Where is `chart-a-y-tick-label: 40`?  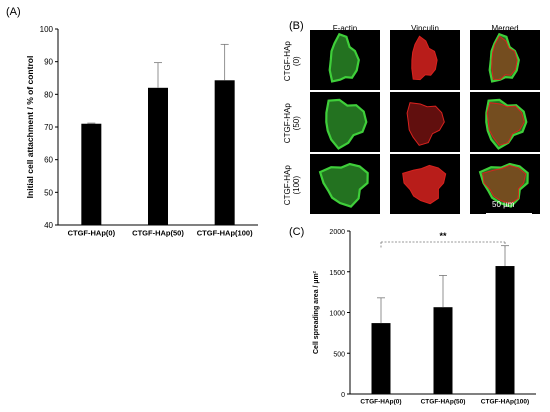
chart-a-y-tick-label: 40 is located at coordinates (48, 225).